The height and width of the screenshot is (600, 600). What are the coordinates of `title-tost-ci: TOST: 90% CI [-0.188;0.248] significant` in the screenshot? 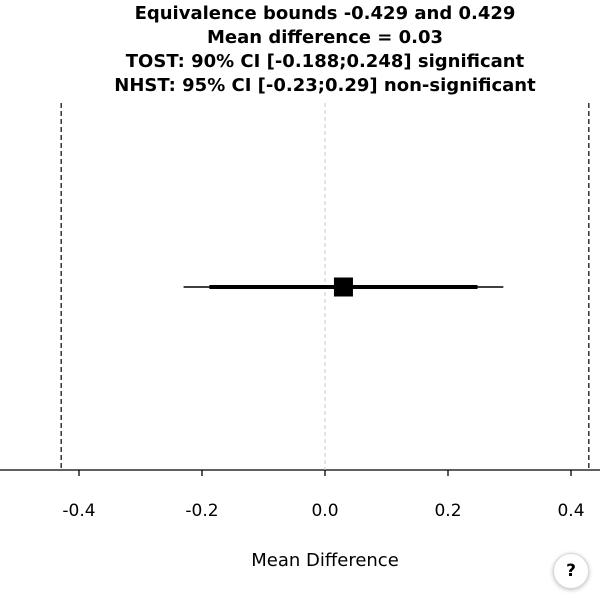 It's located at (325, 61).